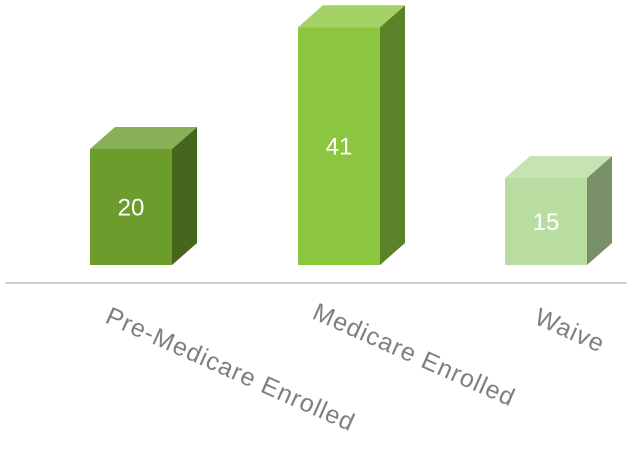 This screenshot has height=453, width=627. I want to click on x-tick-label: Medicare Enrolled, so click(414, 355).